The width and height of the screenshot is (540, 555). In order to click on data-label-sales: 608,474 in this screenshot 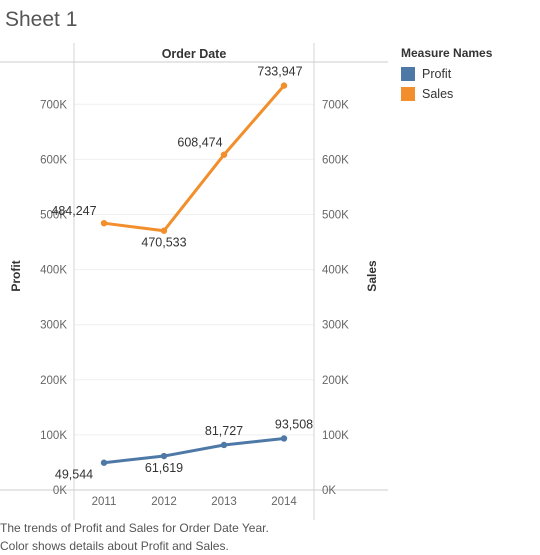, I will do `click(199, 143)`.